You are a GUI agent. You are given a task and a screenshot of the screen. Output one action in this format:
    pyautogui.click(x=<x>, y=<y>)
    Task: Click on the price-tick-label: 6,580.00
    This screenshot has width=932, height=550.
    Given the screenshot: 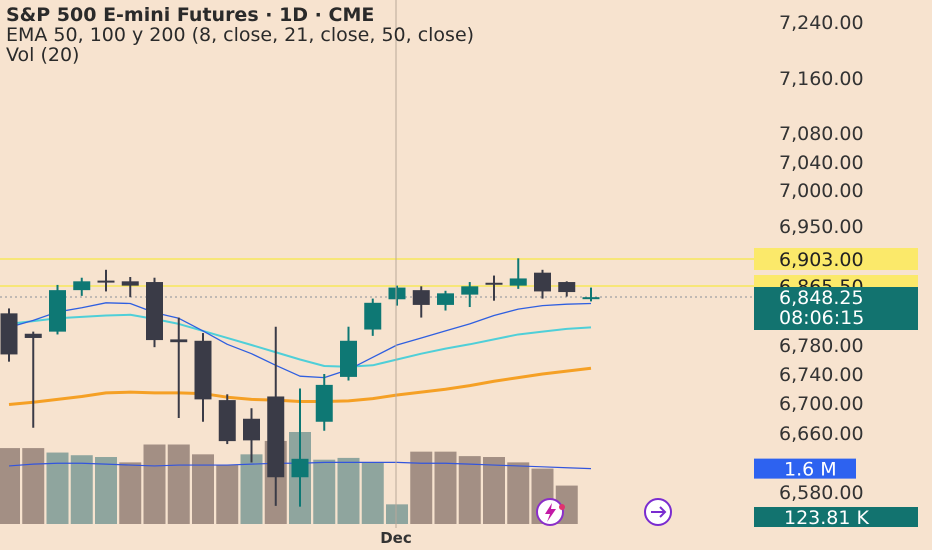 What is the action you would take?
    pyautogui.click(x=821, y=493)
    